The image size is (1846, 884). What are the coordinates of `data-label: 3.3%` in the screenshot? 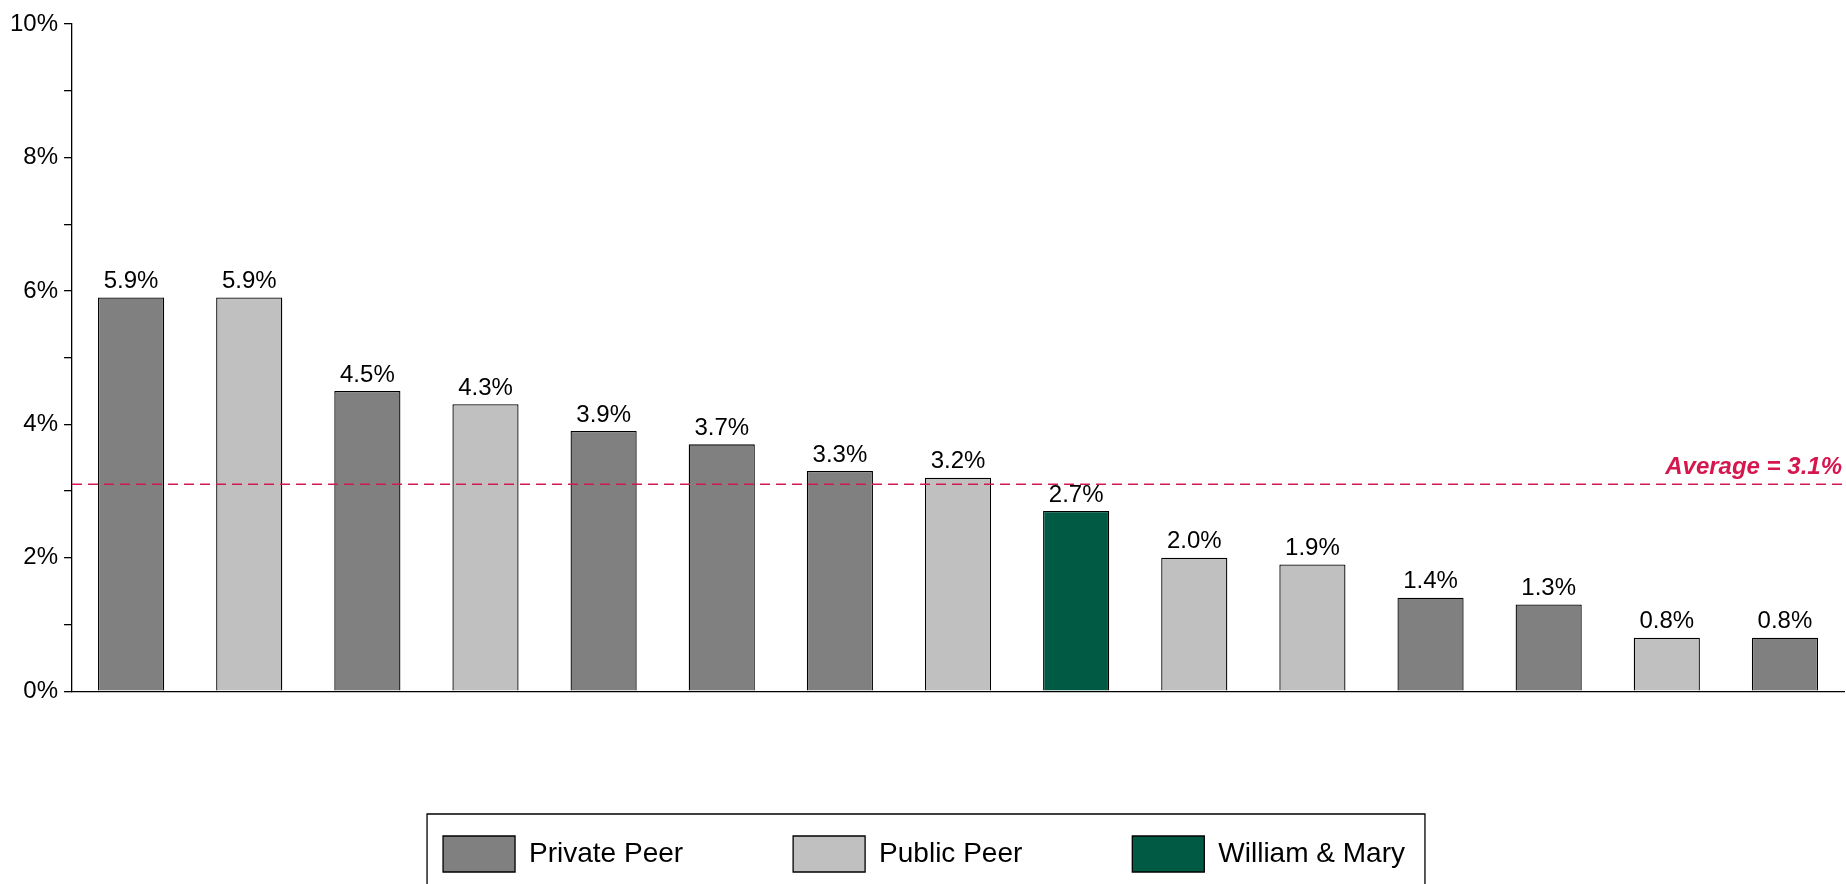 It's located at (840, 453).